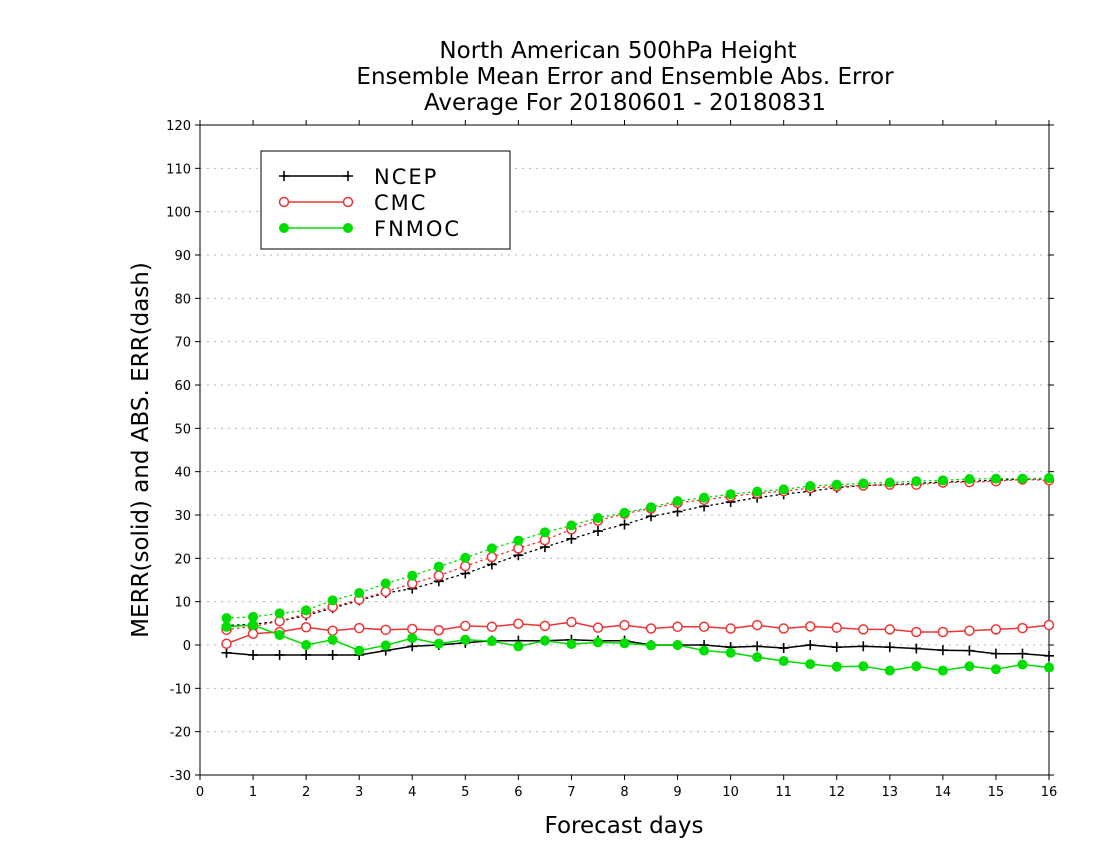 The width and height of the screenshot is (1100, 850). I want to click on x-tick-label: 2, so click(306, 792).